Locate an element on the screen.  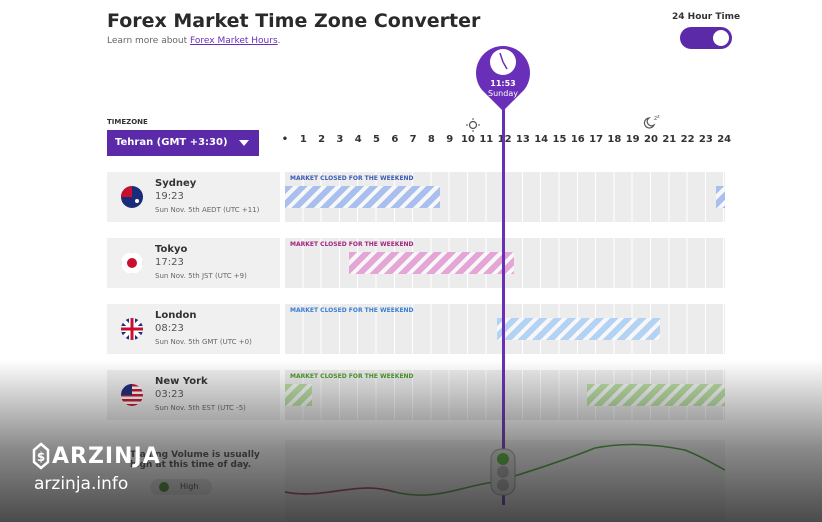
hour-label: 13 is located at coordinates (522, 139).